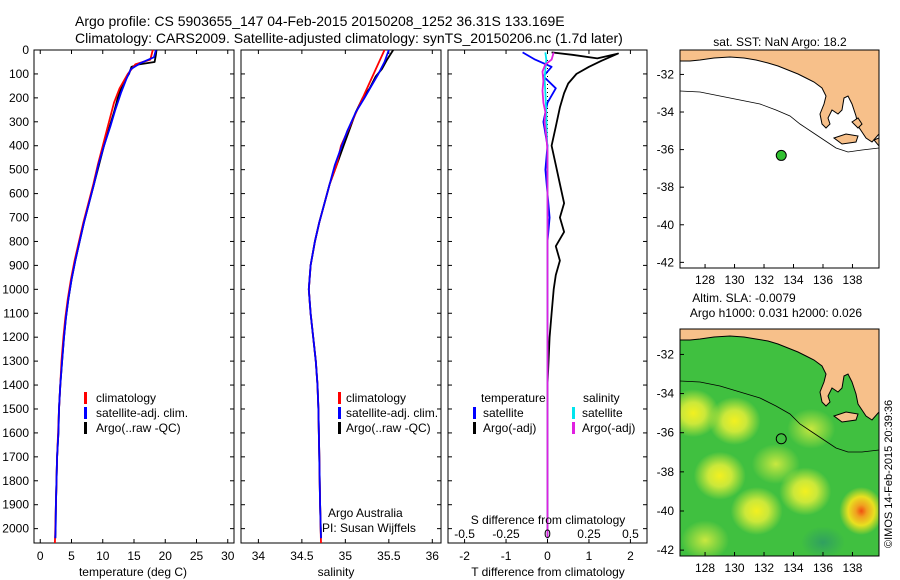 This screenshot has width=900, height=580. What do you see at coordinates (474, 428) in the screenshot?
I see `legend-swatch-t-argo` at bounding box center [474, 428].